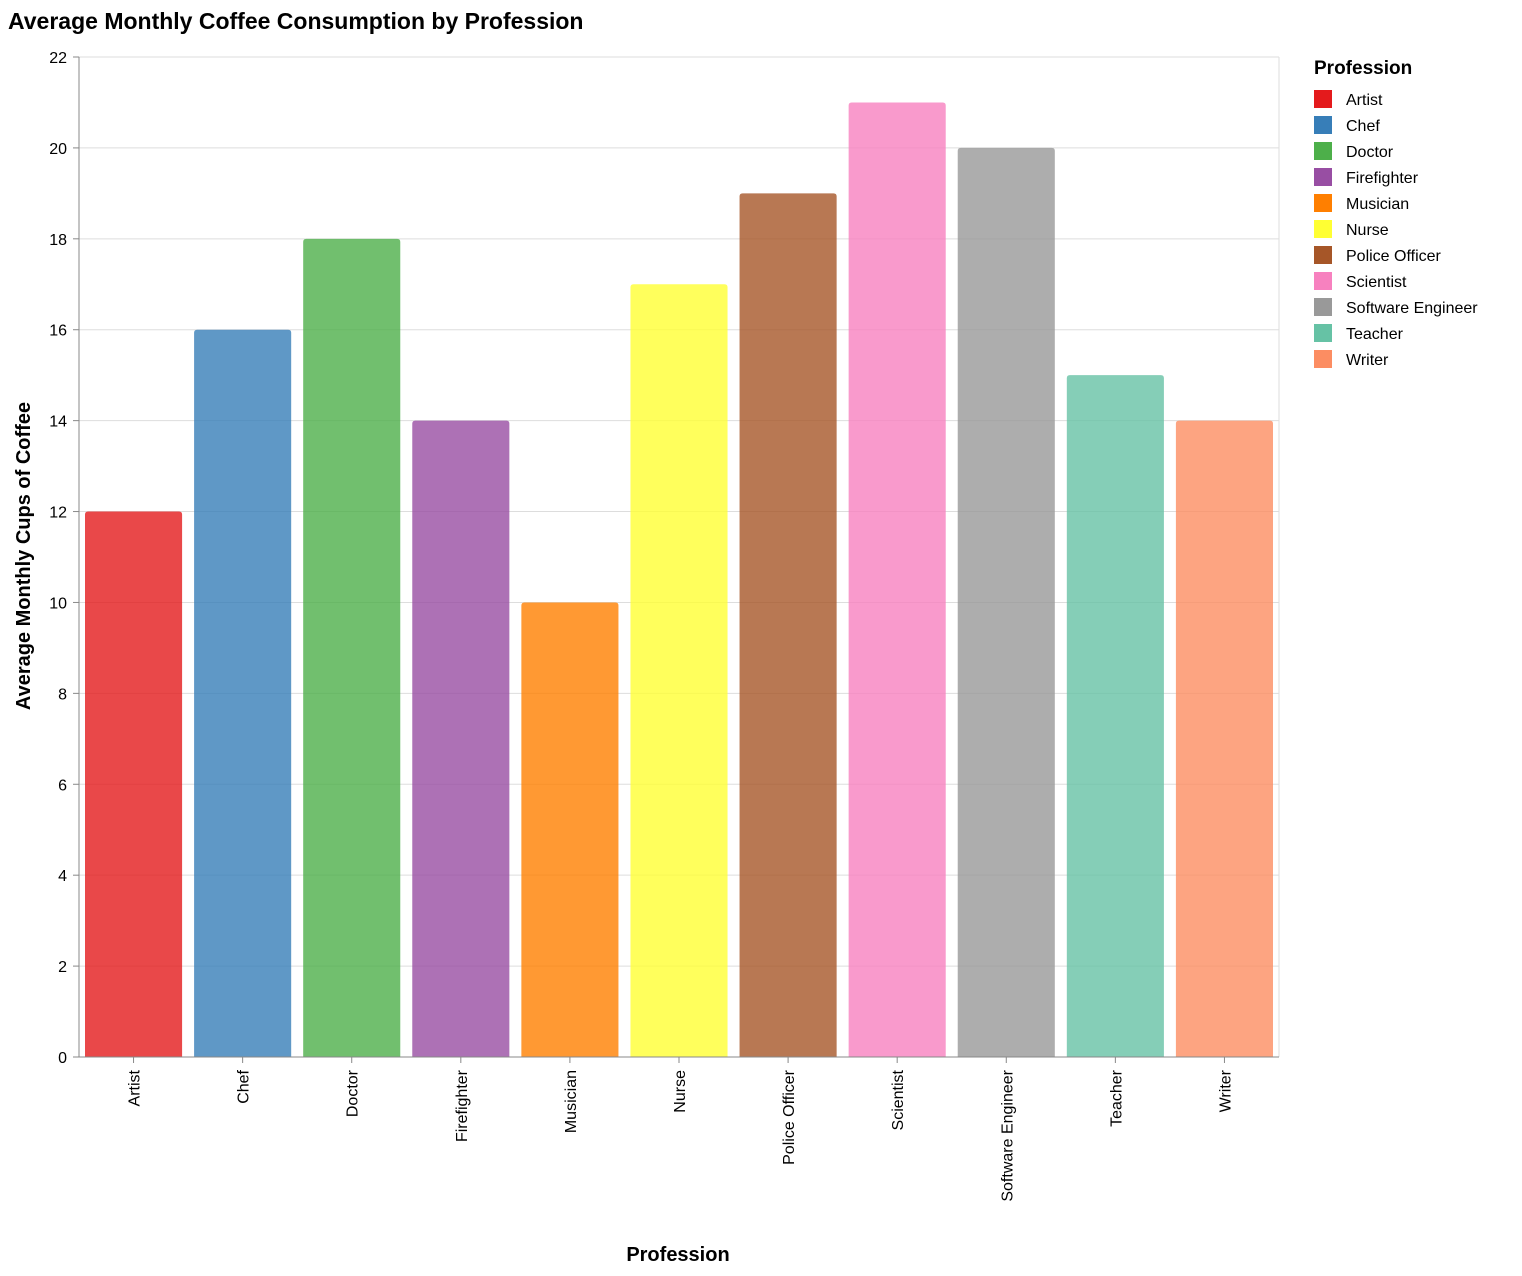  What do you see at coordinates (24, 556) in the screenshot?
I see `y-axis-title: Average Monthly Cups of Coffee` at bounding box center [24, 556].